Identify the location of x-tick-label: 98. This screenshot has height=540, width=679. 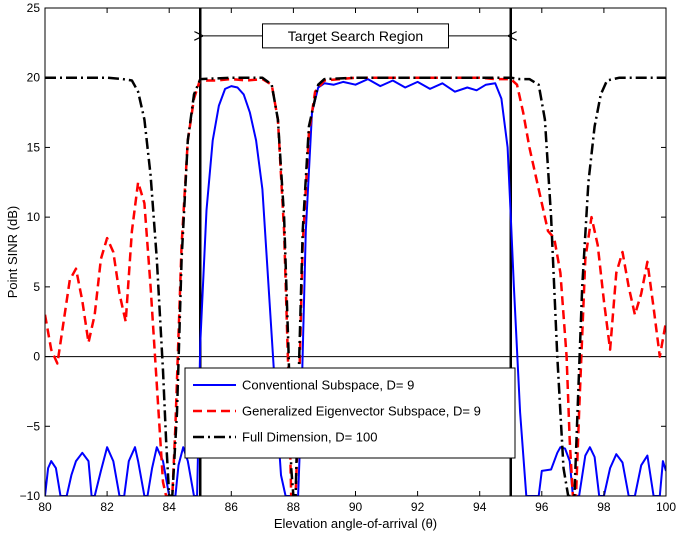
(604, 507).